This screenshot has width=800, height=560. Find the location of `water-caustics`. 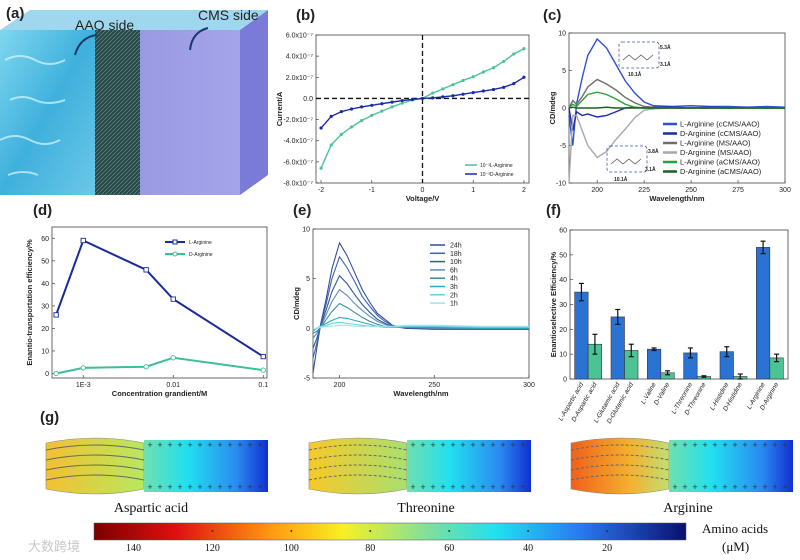

water-caustics is located at coordinates (33, 115).